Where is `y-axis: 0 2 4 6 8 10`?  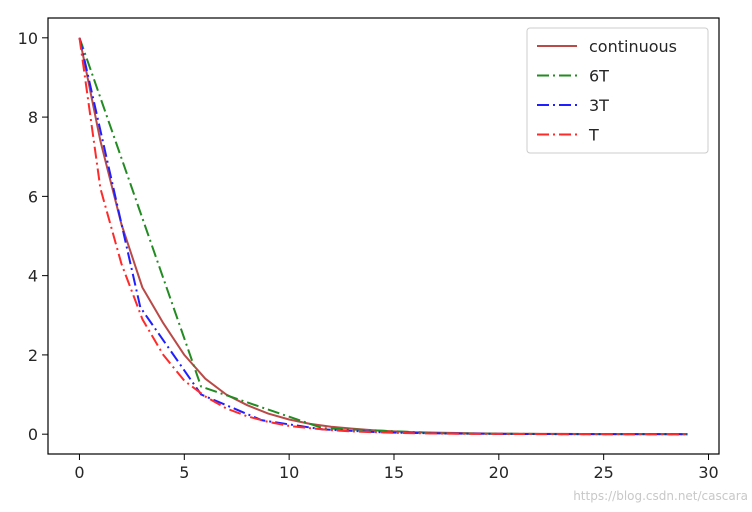 y-axis: 0 2 4 6 8 10 is located at coordinates (33, 236).